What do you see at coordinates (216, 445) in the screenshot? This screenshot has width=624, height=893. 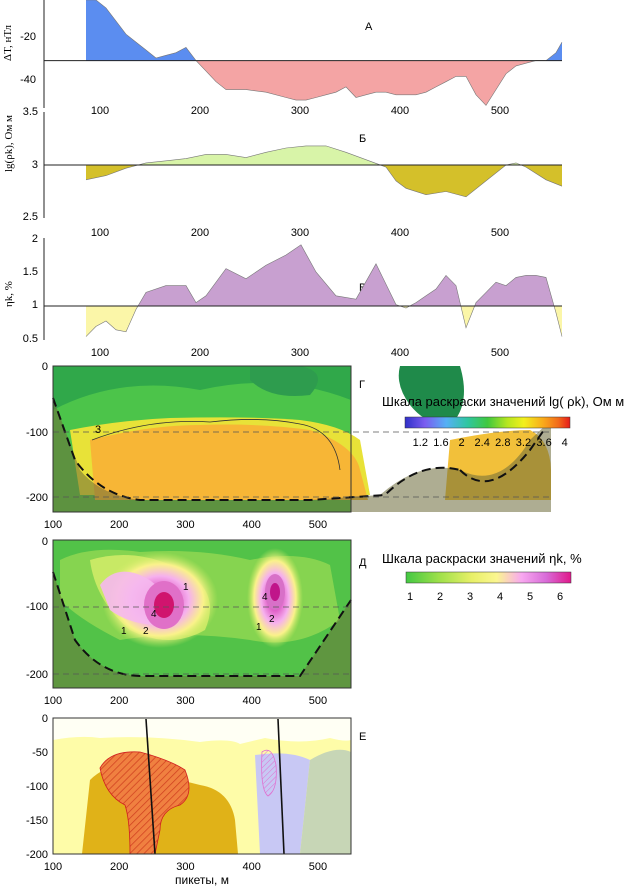 I see `section-d-contour-line` at bounding box center [216, 445].